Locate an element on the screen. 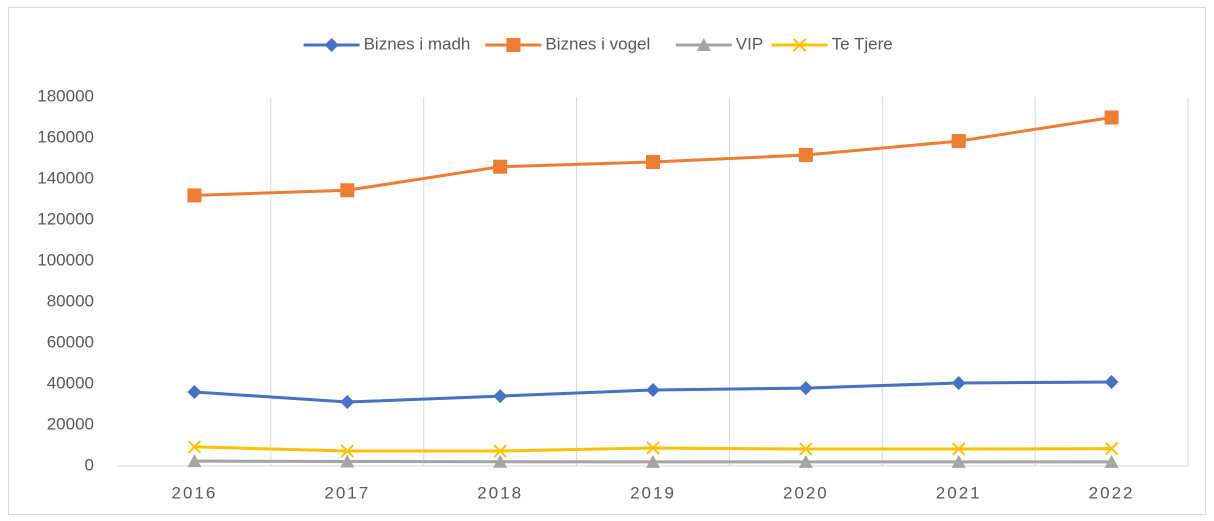  y-tick-label: 40000 is located at coordinates (70, 382).